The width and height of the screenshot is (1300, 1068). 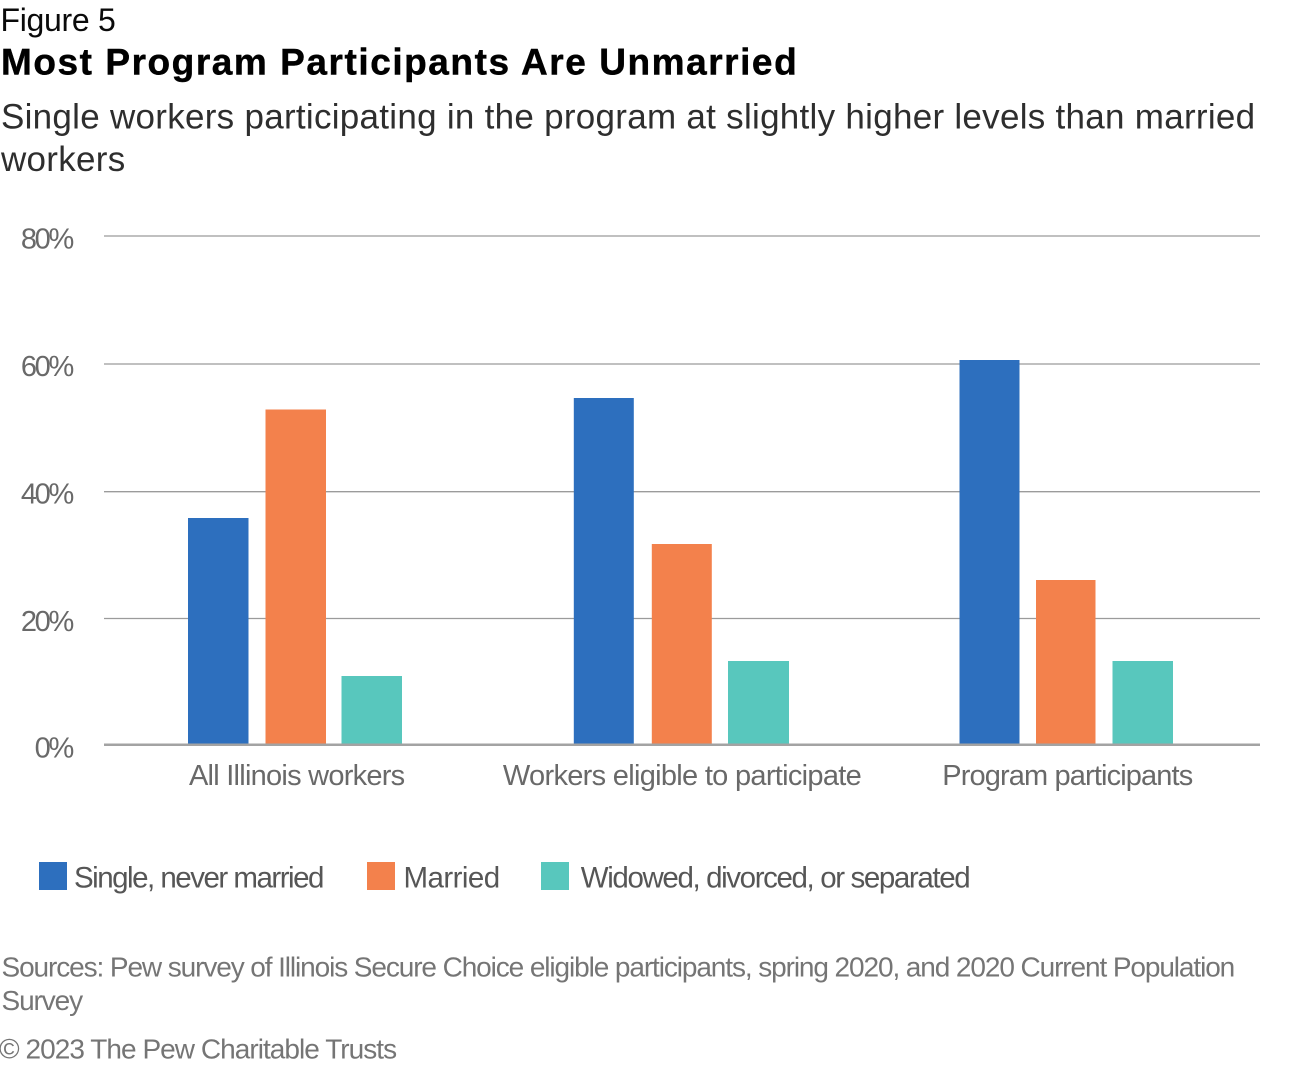 What do you see at coordinates (682, 776) in the screenshot?
I see `svg-text:Workers eligible to participat: Workers eligible to participate` at bounding box center [682, 776].